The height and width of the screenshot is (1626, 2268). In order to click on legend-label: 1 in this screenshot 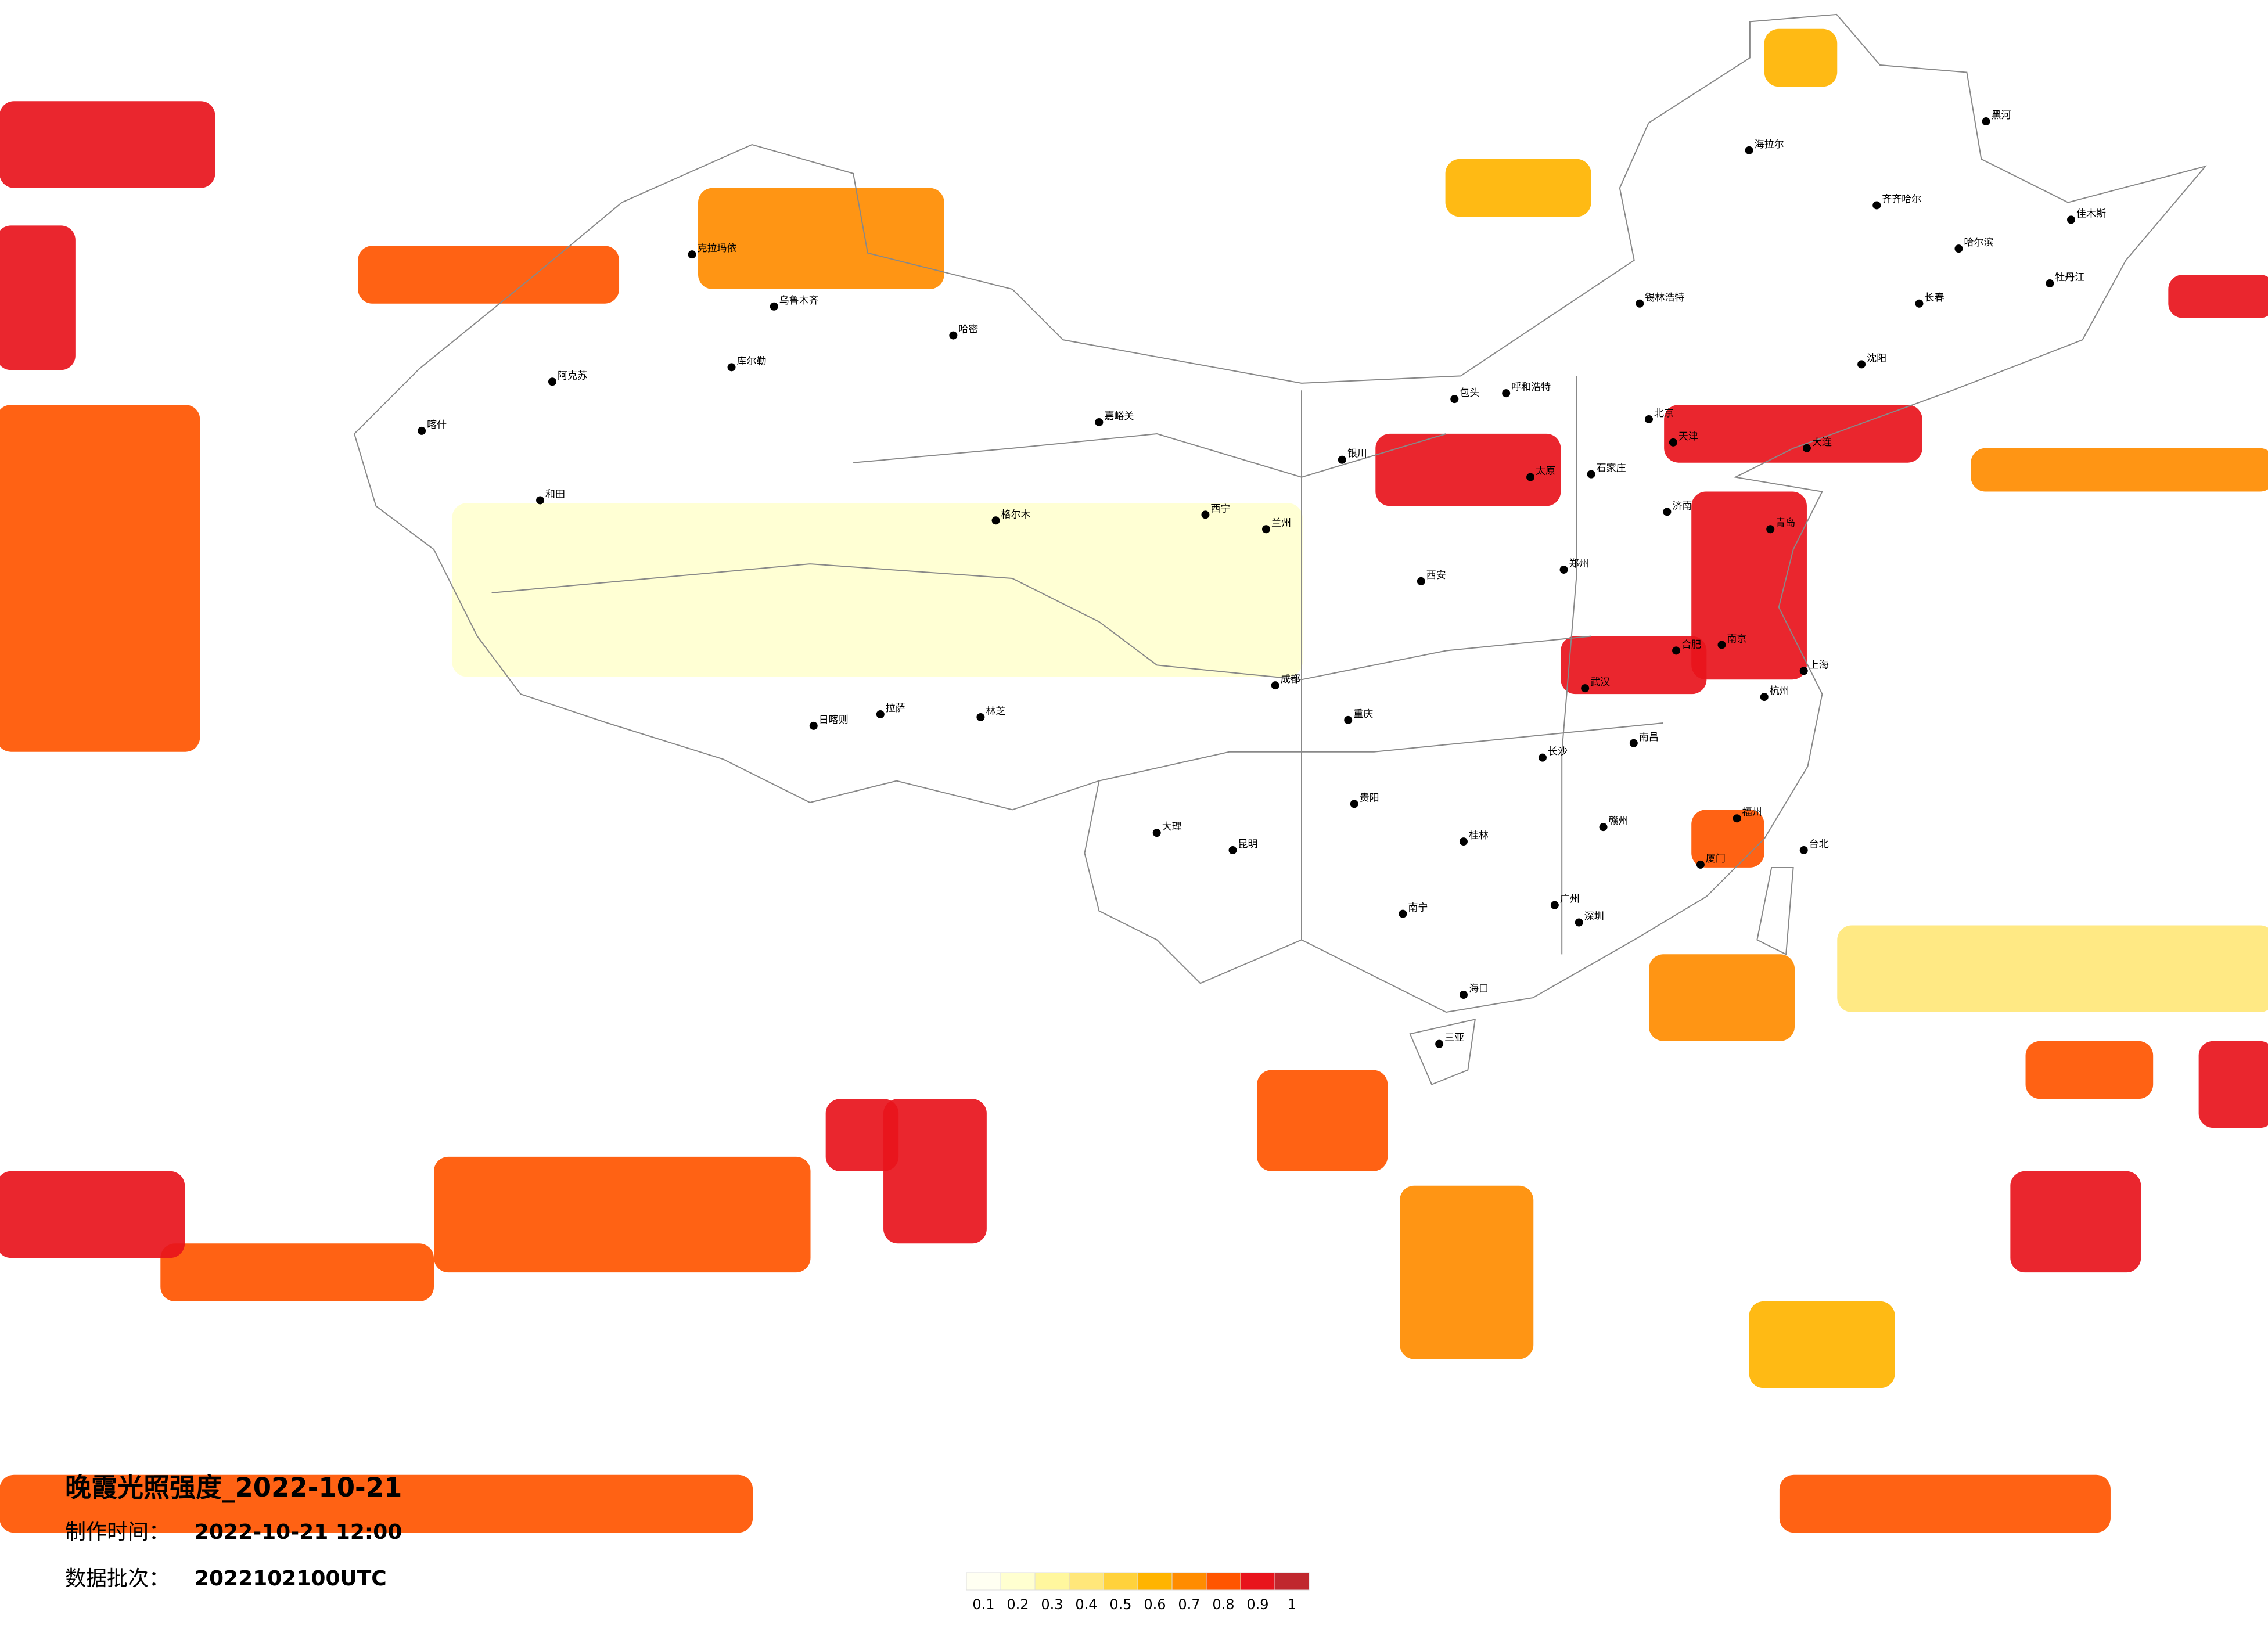, I will do `click(1292, 1604)`.